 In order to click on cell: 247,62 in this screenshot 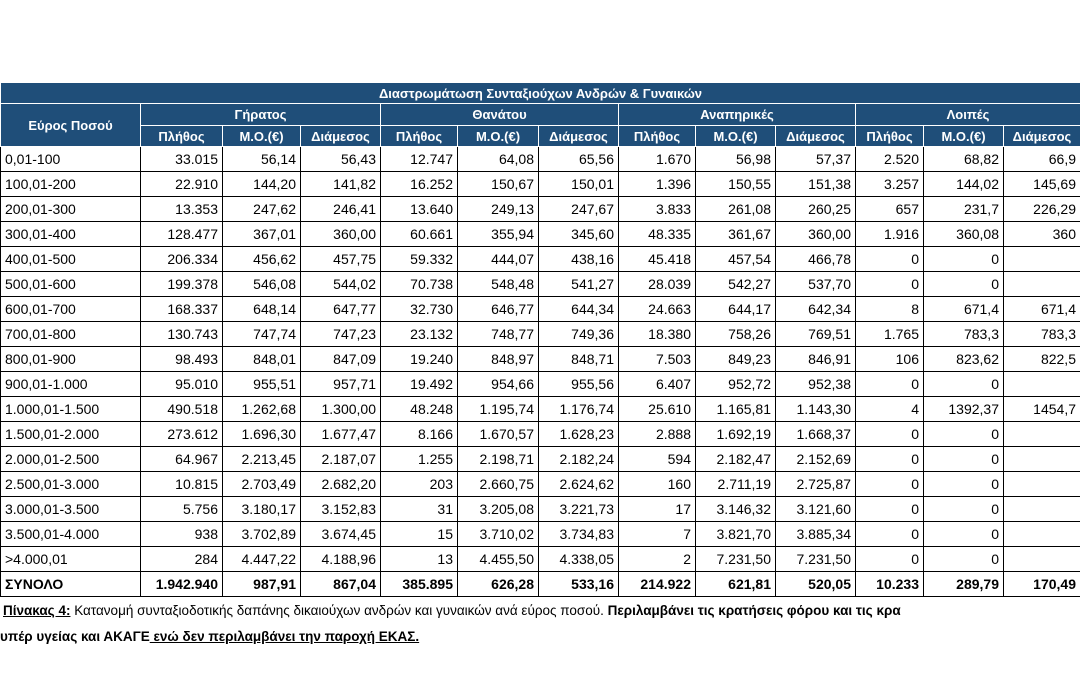, I will do `click(261, 209)`.